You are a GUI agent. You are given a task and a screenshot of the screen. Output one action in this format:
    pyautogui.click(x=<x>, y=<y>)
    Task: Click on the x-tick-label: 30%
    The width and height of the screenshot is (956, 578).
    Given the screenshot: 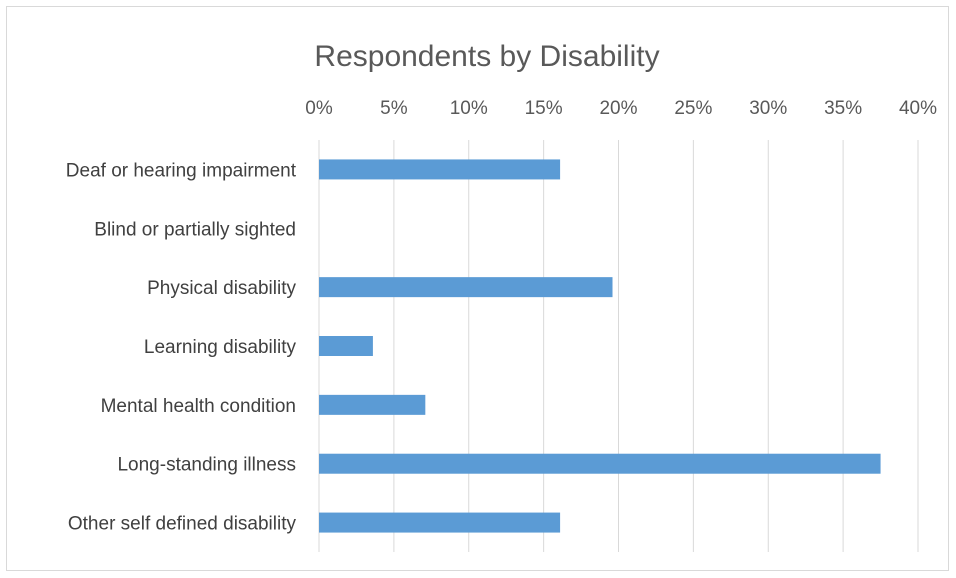 What is the action you would take?
    pyautogui.click(x=768, y=108)
    